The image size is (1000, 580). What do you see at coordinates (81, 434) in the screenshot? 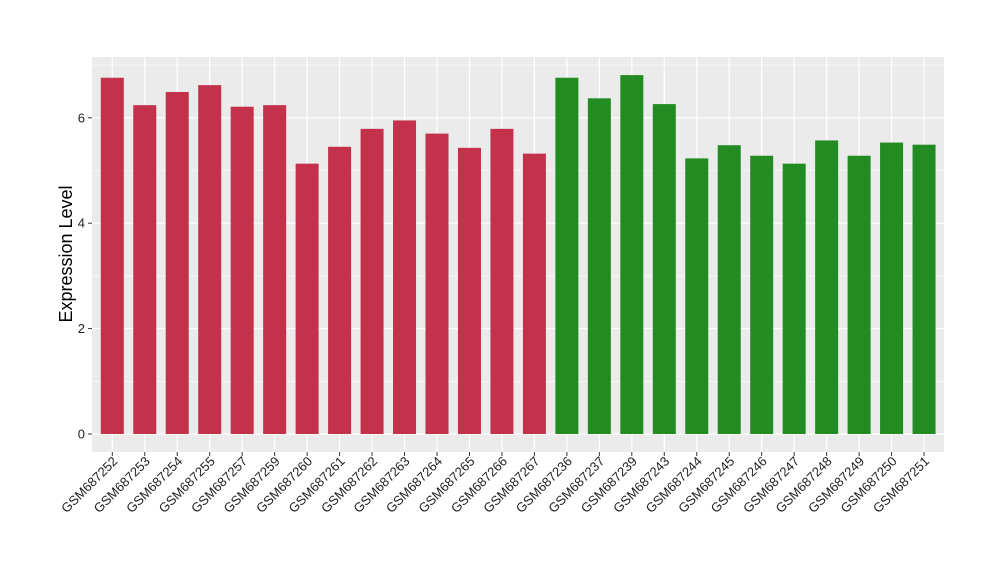
I see `y-tick-label: 0` at bounding box center [81, 434].